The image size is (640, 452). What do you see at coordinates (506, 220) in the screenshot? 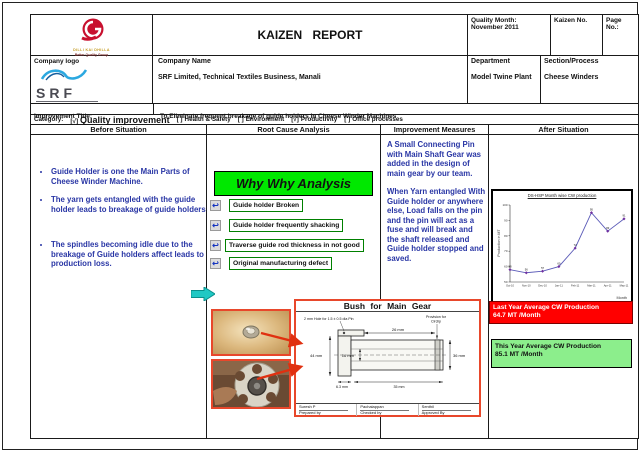
I see `svg-text: 90` at bounding box center [506, 220].